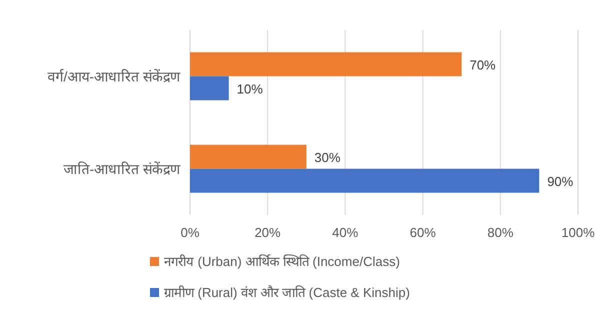 Image resolution: width=616 pixels, height=320 pixels. What do you see at coordinates (483, 64) in the screenshot?
I see `data-label: 70%` at bounding box center [483, 64].